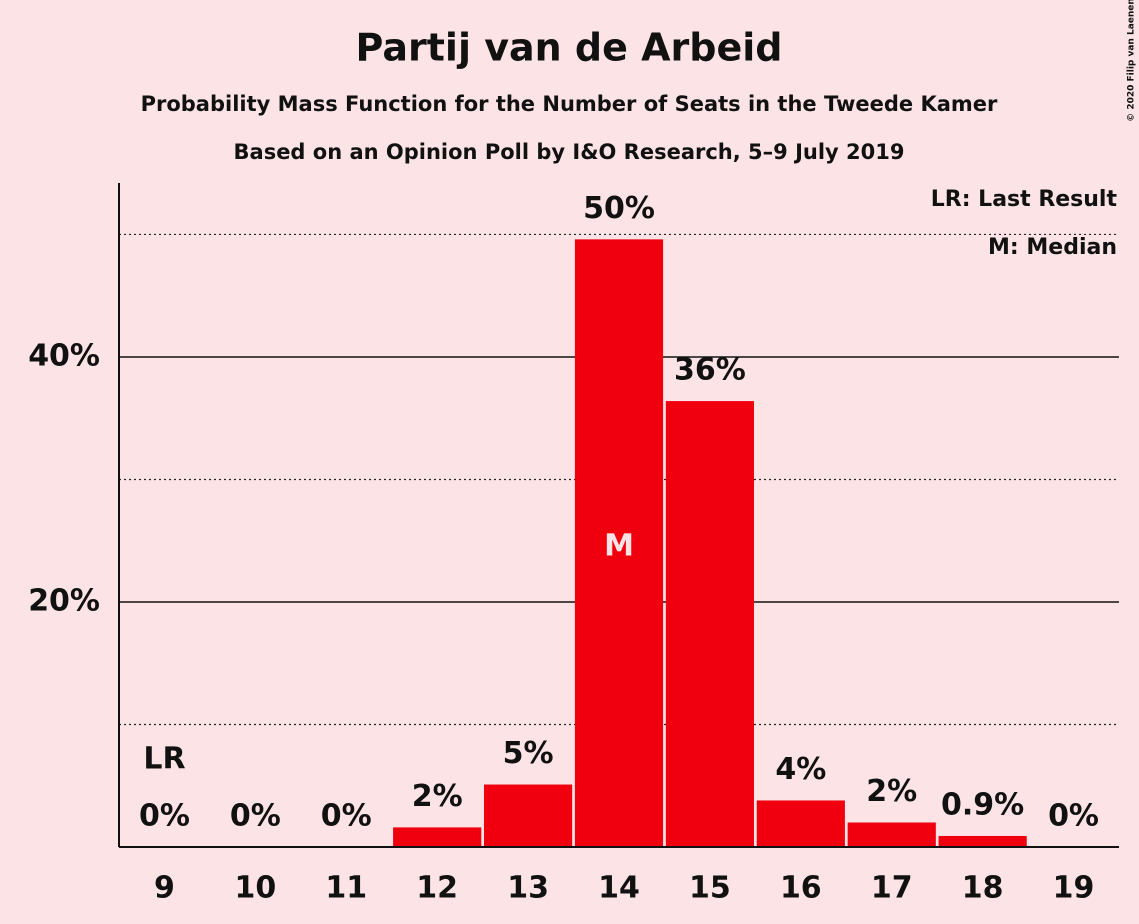  Describe the element at coordinates (1052, 247) in the screenshot. I see `legend-entry: M: Median` at that location.